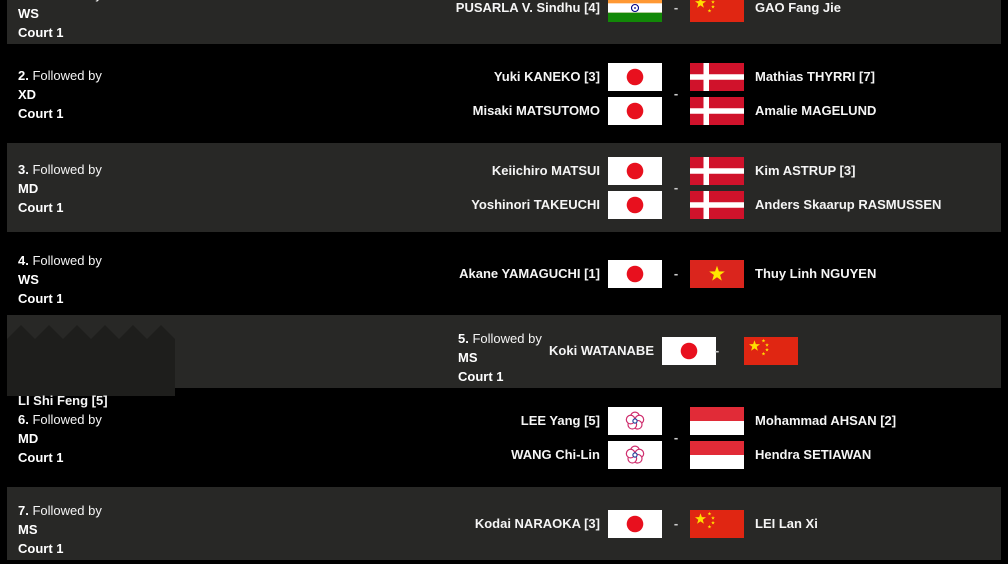  Describe the element at coordinates (23, 510) in the screenshot. I see `match-number: 7.` at that location.